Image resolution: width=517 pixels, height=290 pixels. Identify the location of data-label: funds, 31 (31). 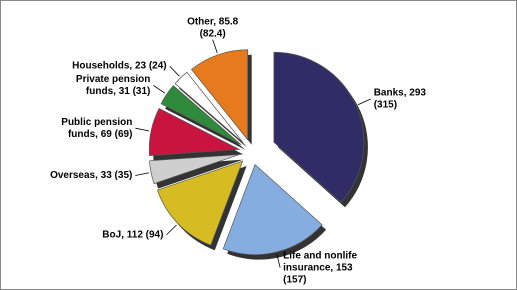
(118, 91).